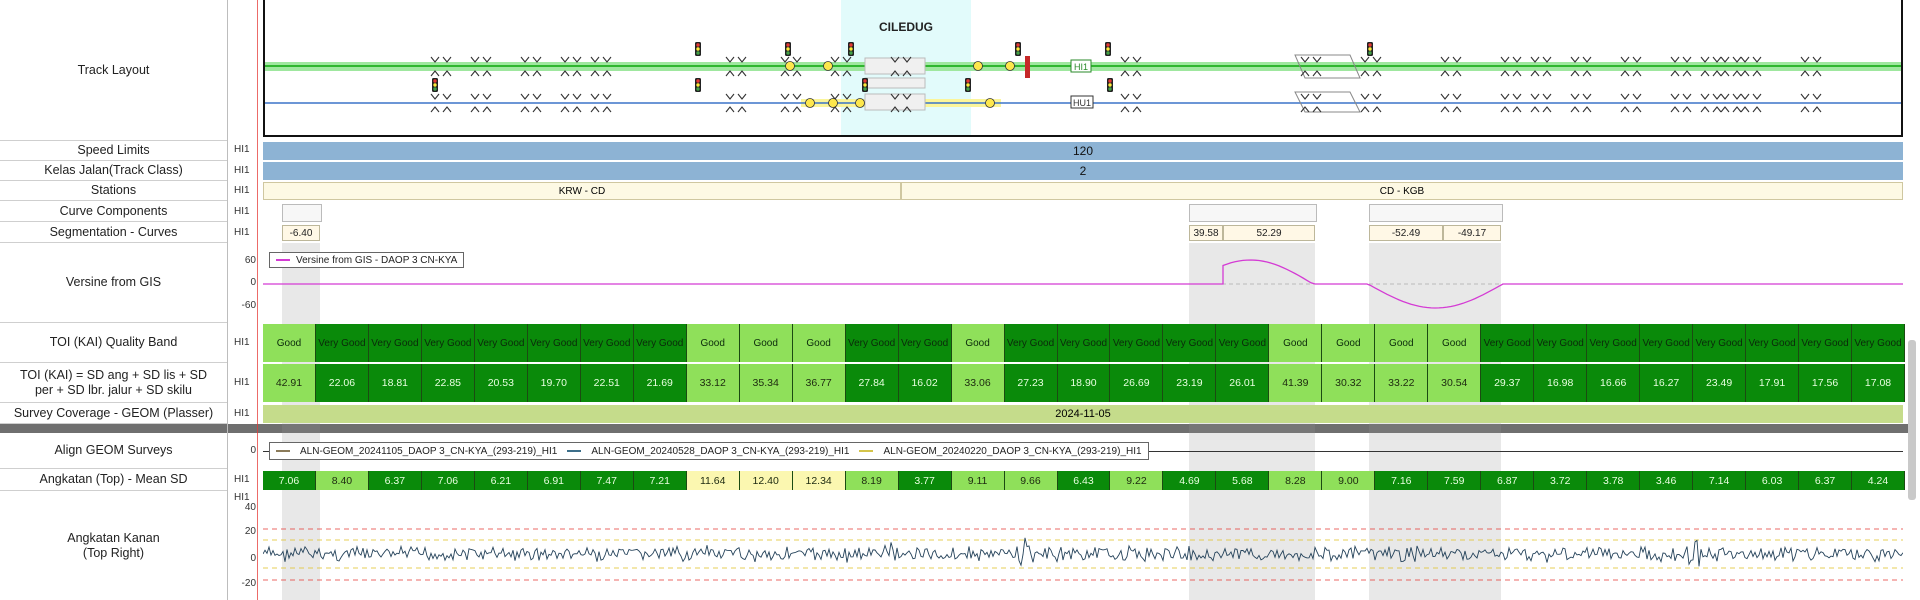 Image resolution: width=1920 pixels, height=600 pixels. I want to click on curve-seg-5: -49.17, so click(1472, 233).